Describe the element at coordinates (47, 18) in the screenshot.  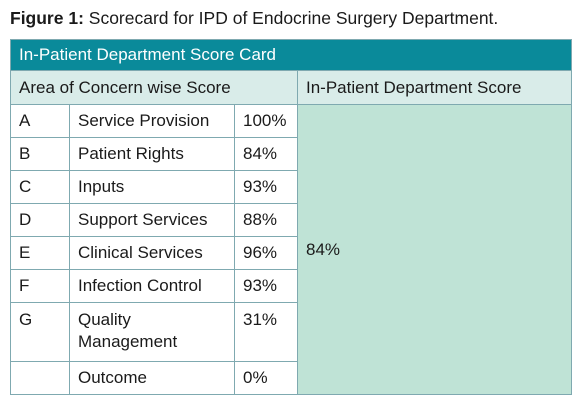
I see `figure-label: Figure 1:` at that location.